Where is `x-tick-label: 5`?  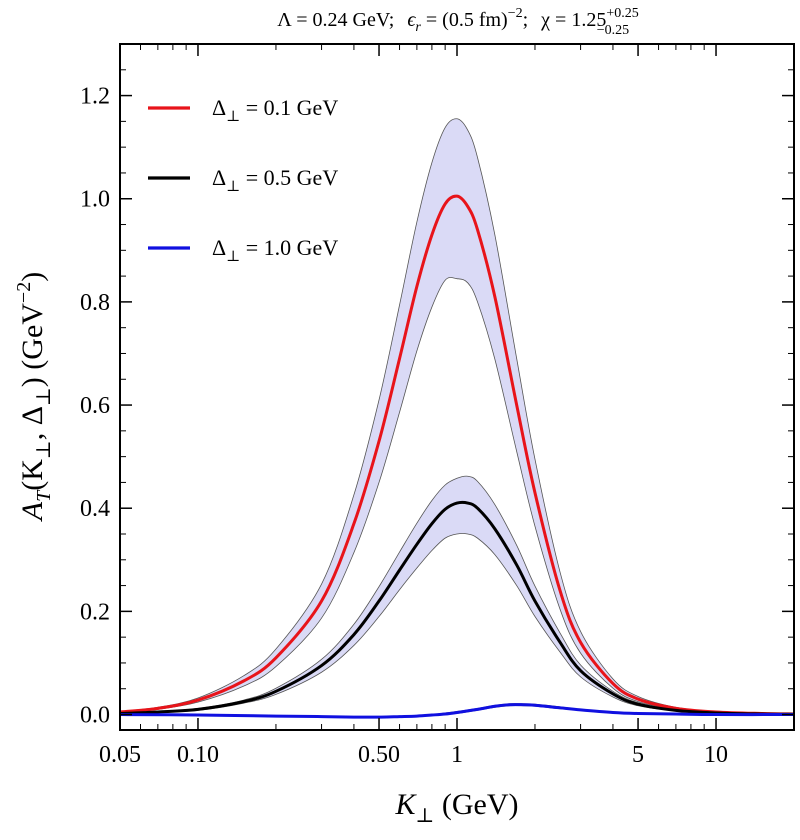 x-tick-label: 5 is located at coordinates (638, 755).